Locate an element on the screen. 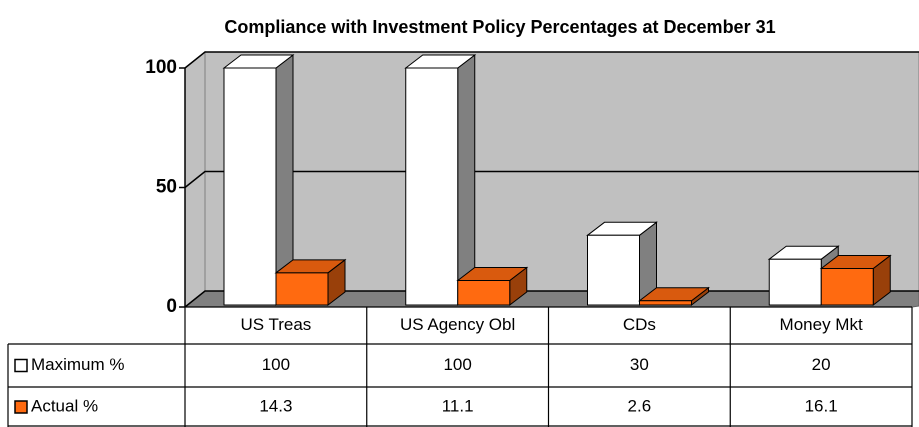  table-value: 2.6 is located at coordinates (640, 405).